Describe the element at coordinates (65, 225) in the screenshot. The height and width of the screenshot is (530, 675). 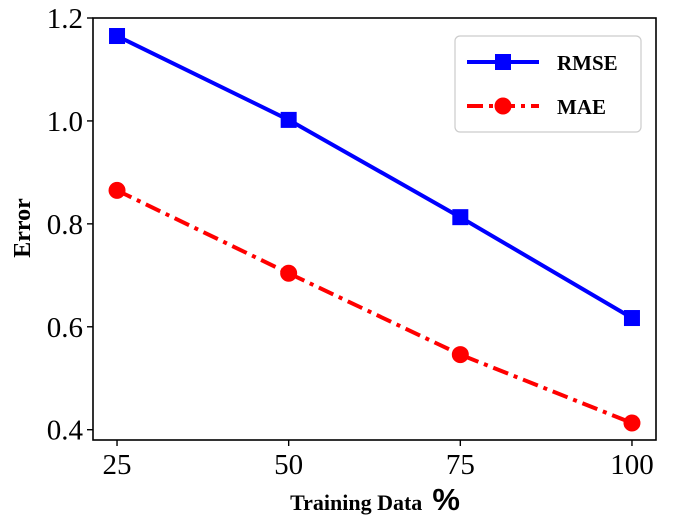
I see `y-tick-label: 0.8` at that location.